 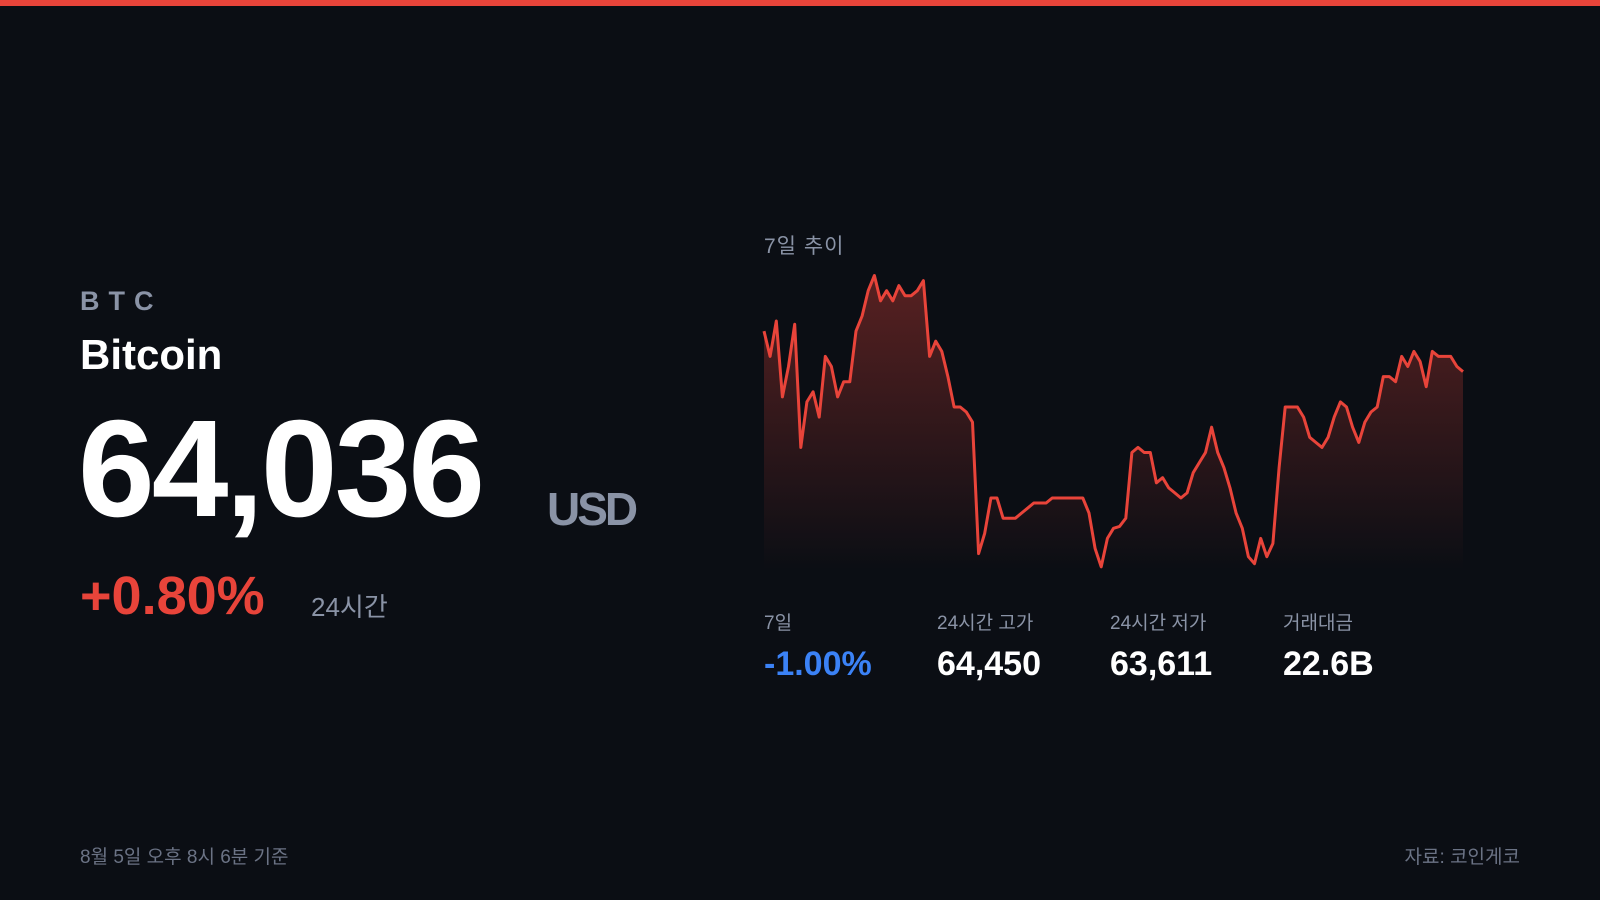 I want to click on area-fill, so click(x=1113, y=422).